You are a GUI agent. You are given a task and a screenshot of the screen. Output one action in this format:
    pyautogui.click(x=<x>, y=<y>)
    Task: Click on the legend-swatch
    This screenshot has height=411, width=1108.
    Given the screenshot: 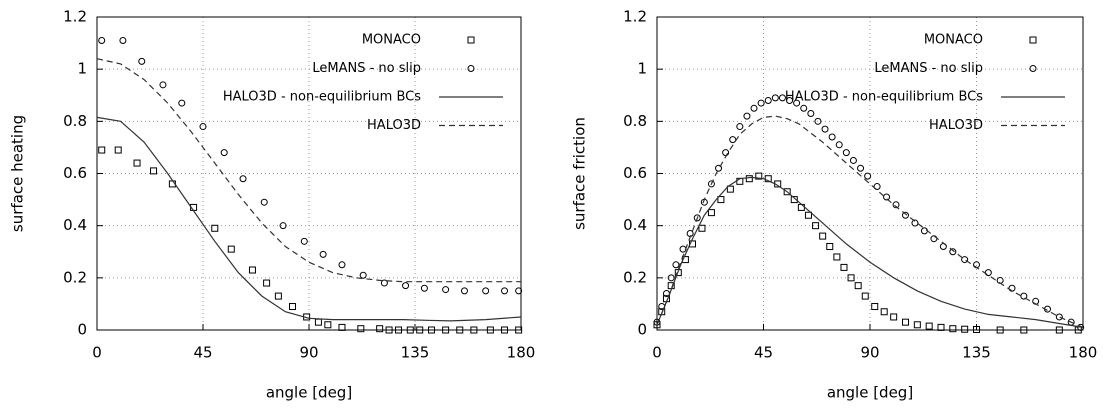 What is the action you would take?
    pyautogui.click(x=1033, y=40)
    